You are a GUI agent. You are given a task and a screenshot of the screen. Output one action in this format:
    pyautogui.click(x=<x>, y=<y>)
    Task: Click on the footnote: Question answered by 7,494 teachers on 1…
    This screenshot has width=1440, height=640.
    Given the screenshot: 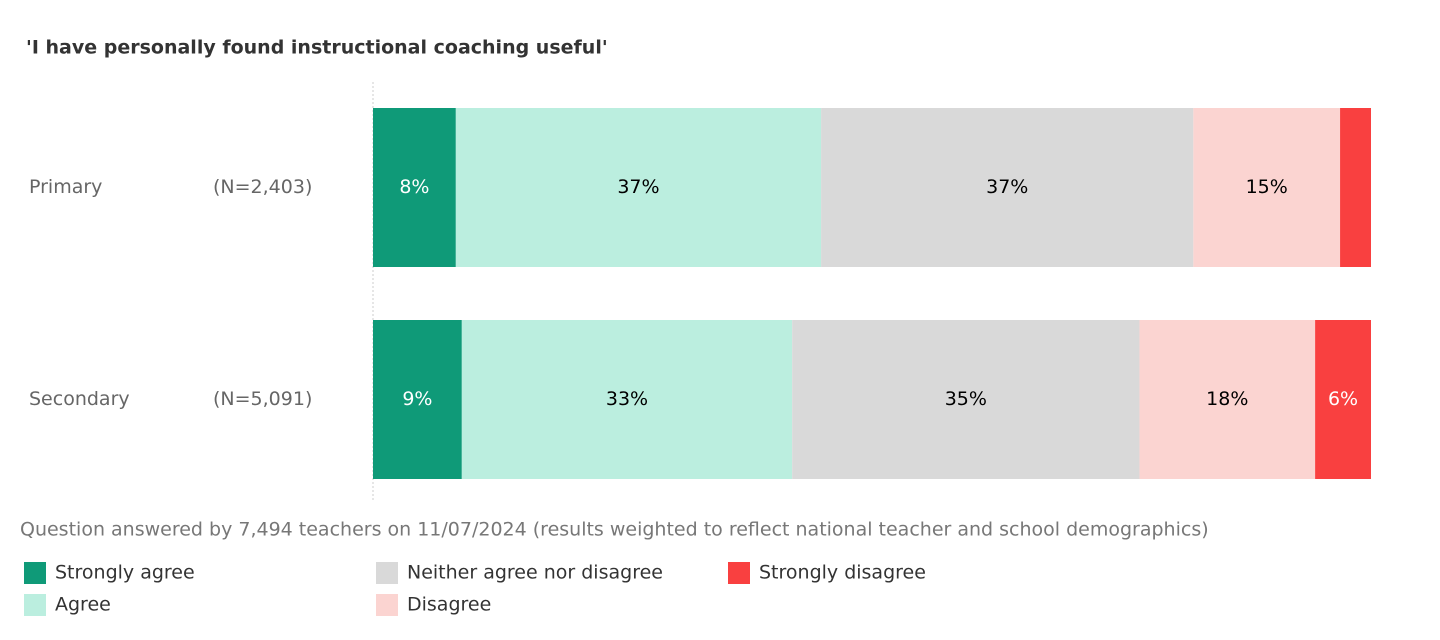 What is the action you would take?
    pyautogui.click(x=614, y=530)
    